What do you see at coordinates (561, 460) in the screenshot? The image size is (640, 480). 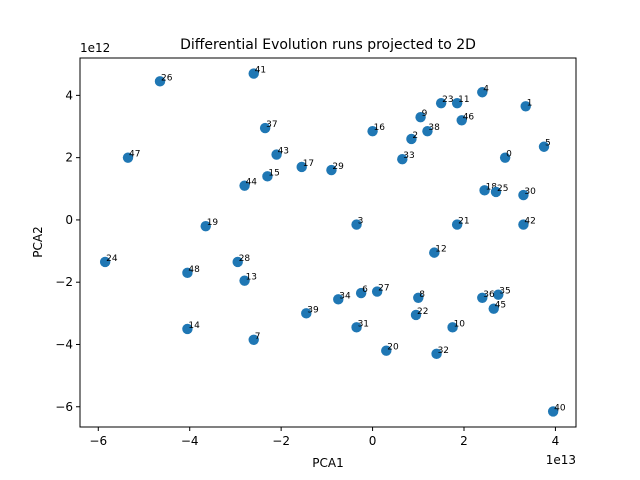 I see `x-axis-offset-label: 1e13` at bounding box center [561, 460].